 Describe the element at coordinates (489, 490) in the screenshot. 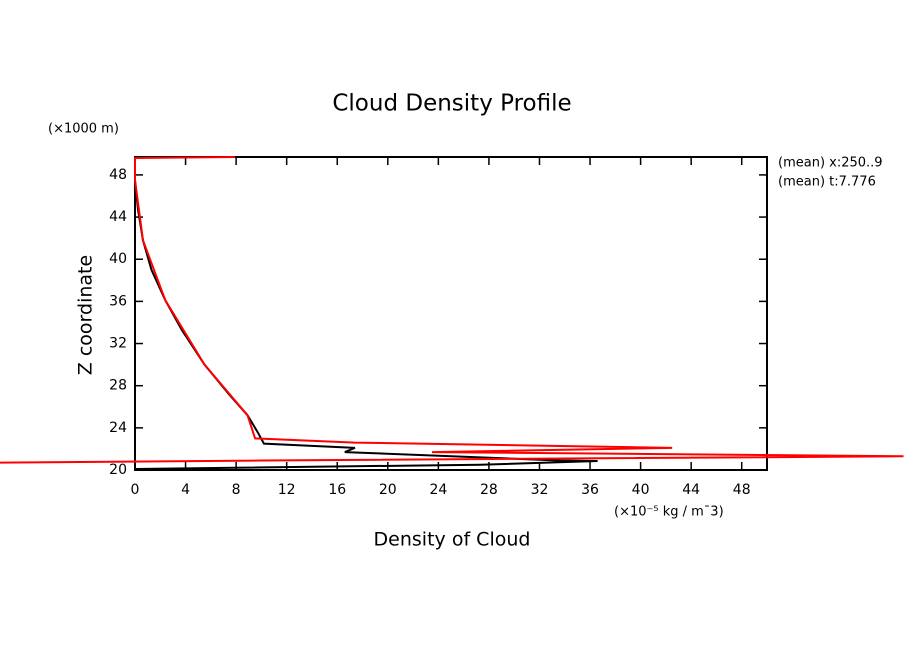

I see `x-tick-label: 28` at that location.